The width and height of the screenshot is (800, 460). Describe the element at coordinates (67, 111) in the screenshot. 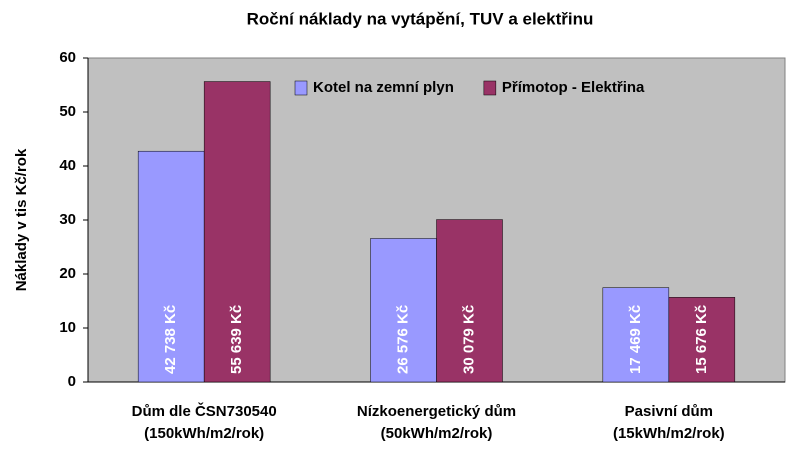

I see `y-tick-label: 50` at that location.